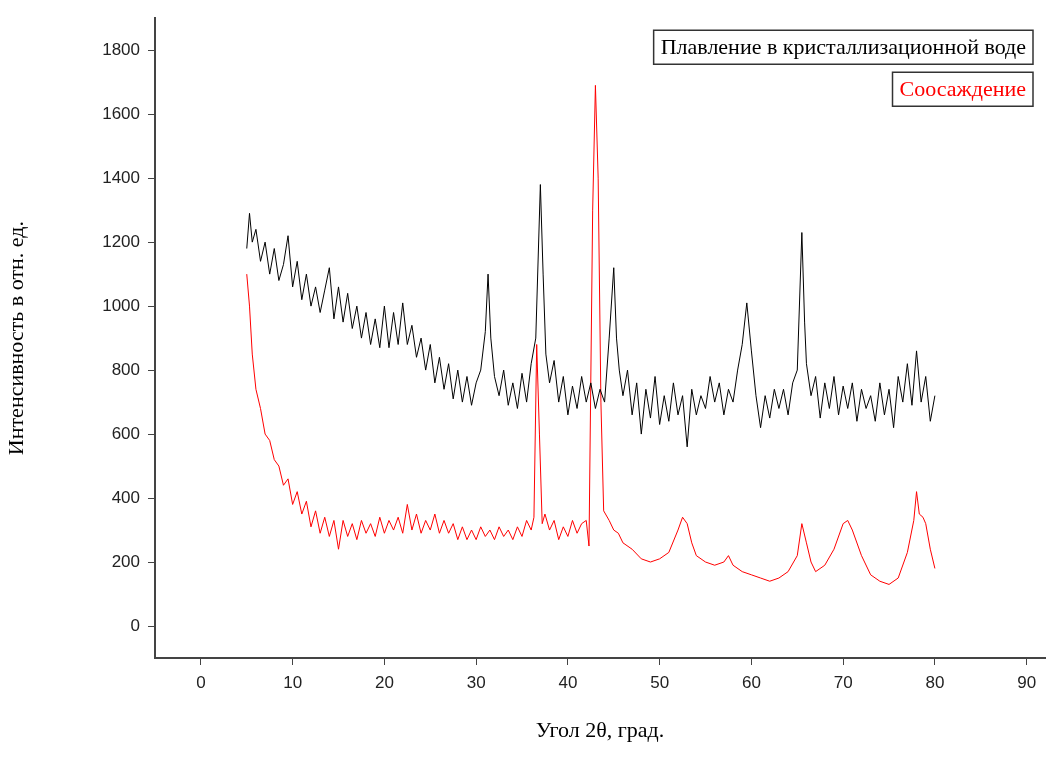  I want to click on x-tick-label: 40, so click(568, 682).